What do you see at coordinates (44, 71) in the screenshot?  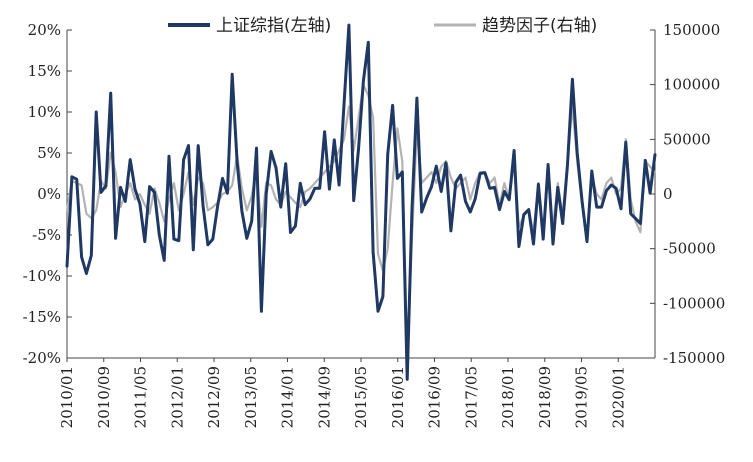 I see `left-tick-label: 15%` at bounding box center [44, 71].